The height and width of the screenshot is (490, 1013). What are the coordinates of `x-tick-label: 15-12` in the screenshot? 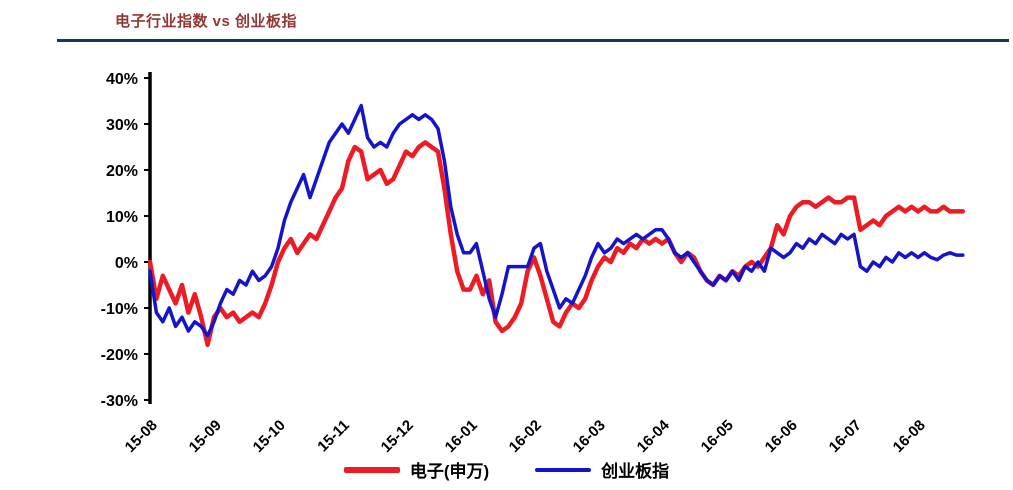 It's located at (397, 436).